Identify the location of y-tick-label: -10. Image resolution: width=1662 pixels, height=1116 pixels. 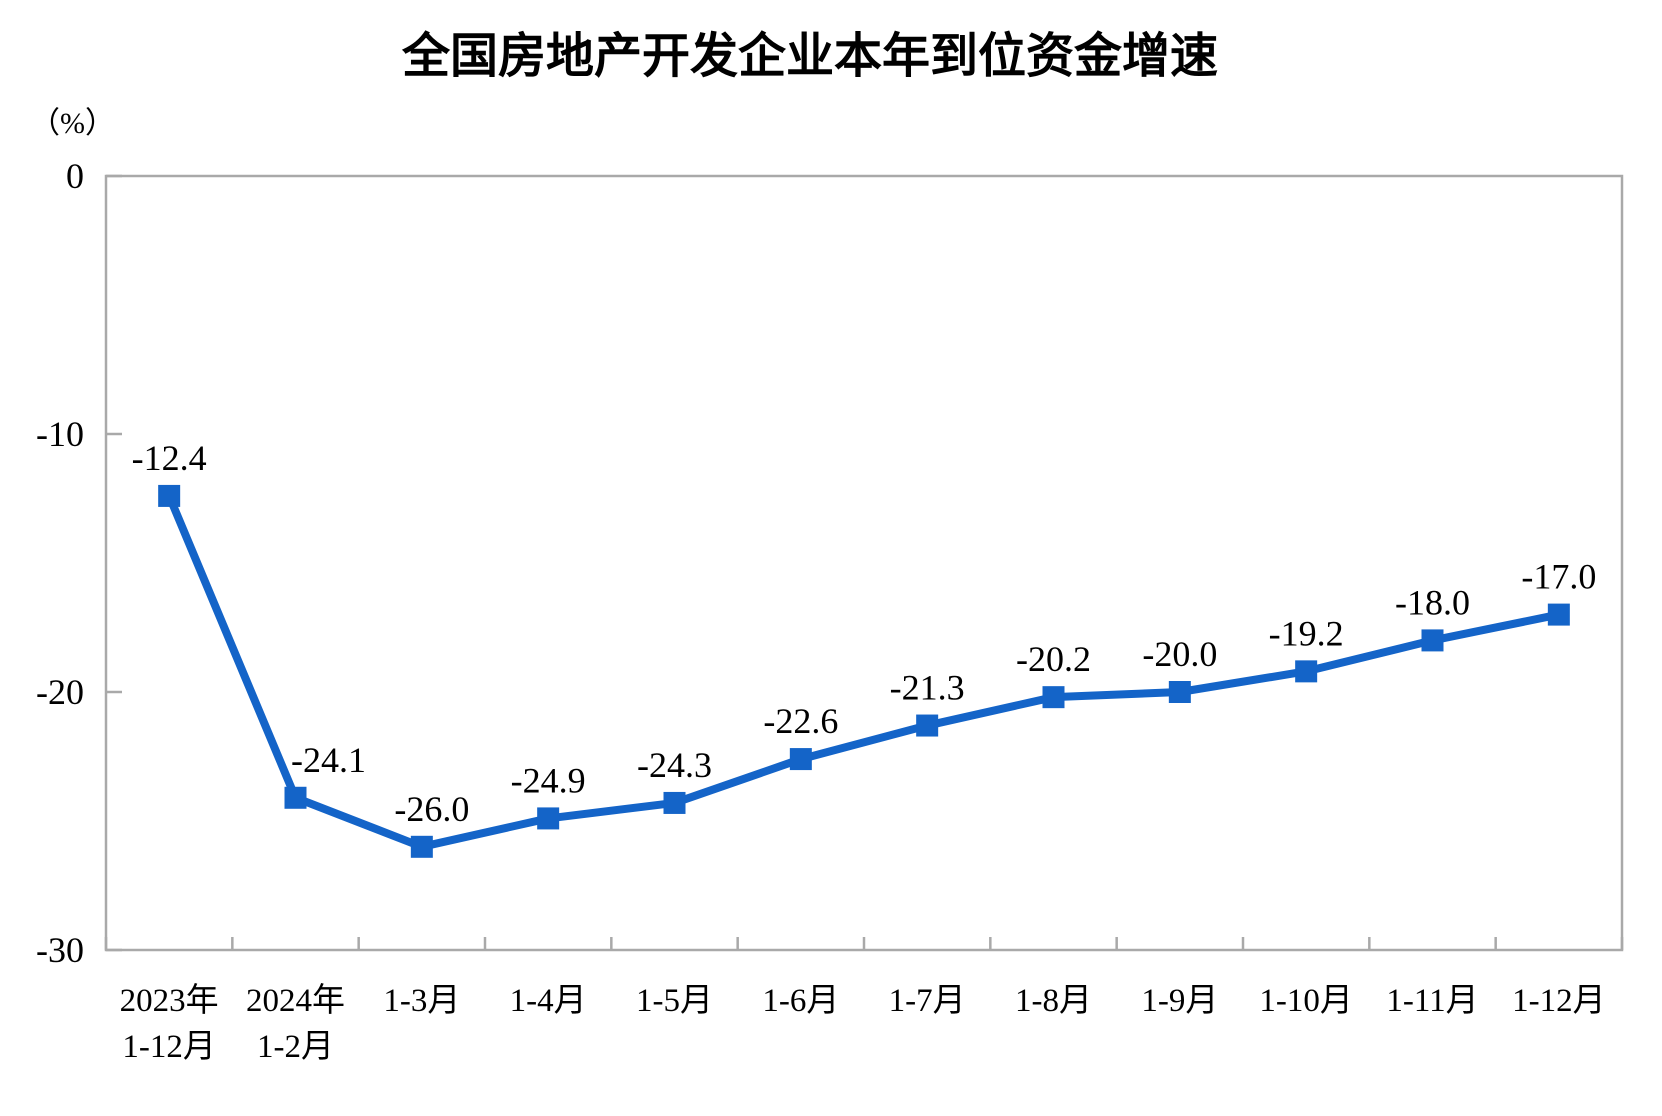
(60, 434).